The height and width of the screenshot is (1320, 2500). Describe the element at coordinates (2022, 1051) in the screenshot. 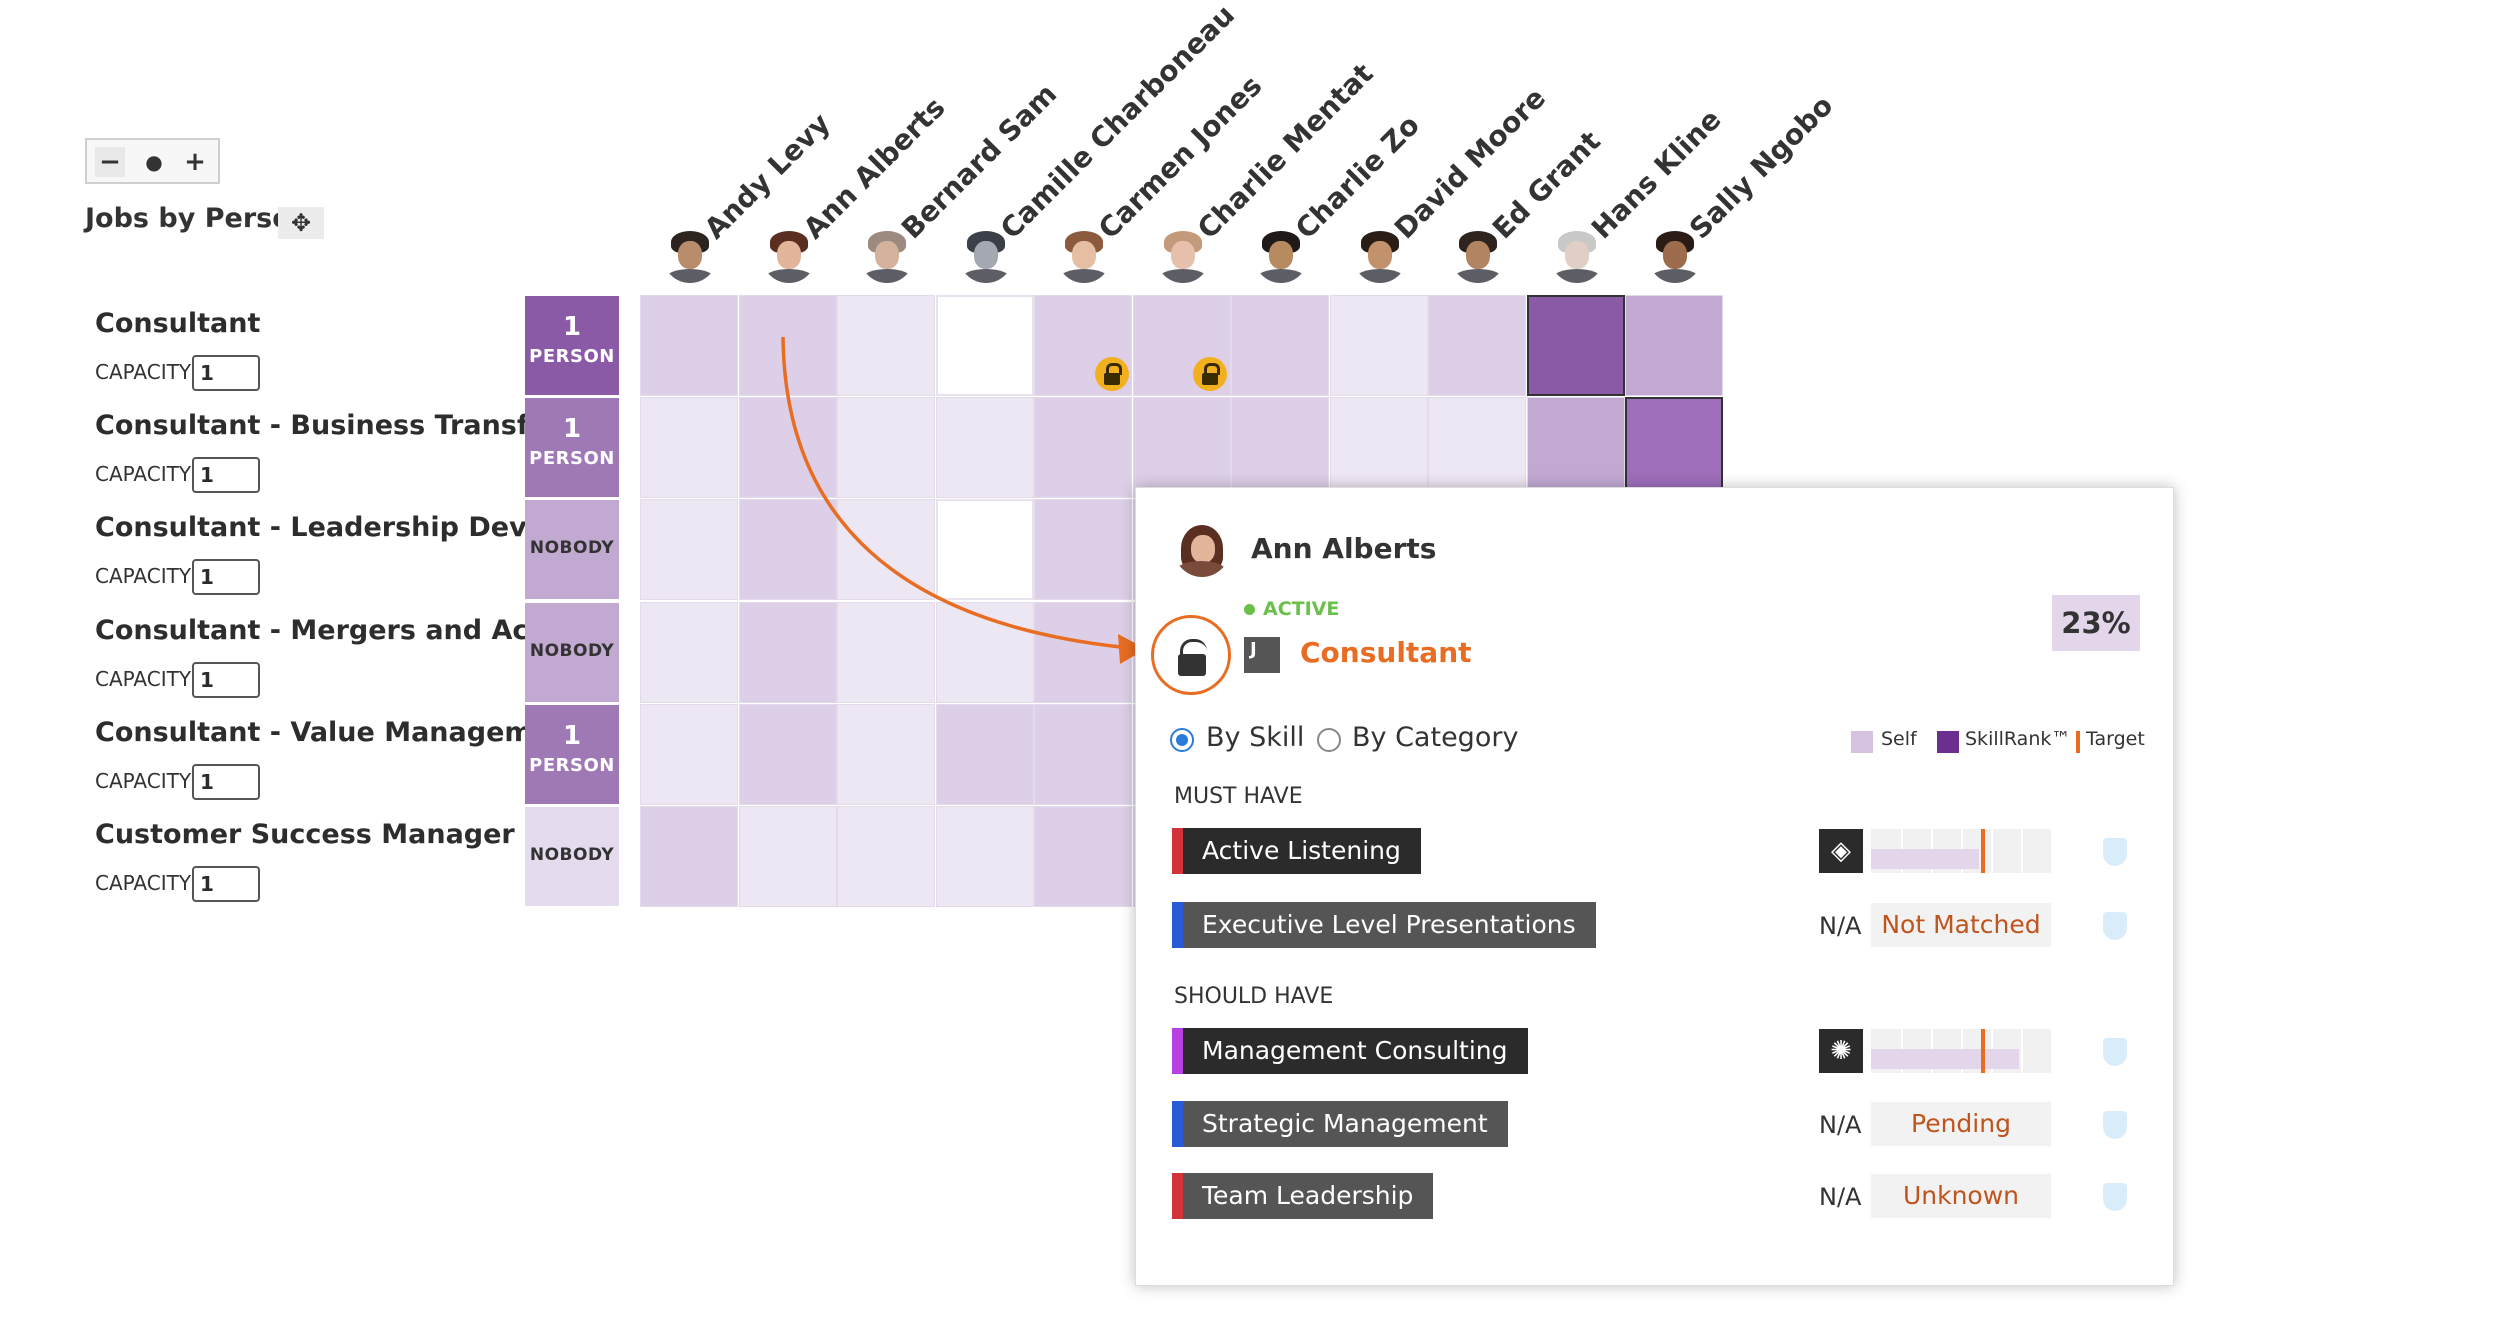

I see `meter-tick` at that location.